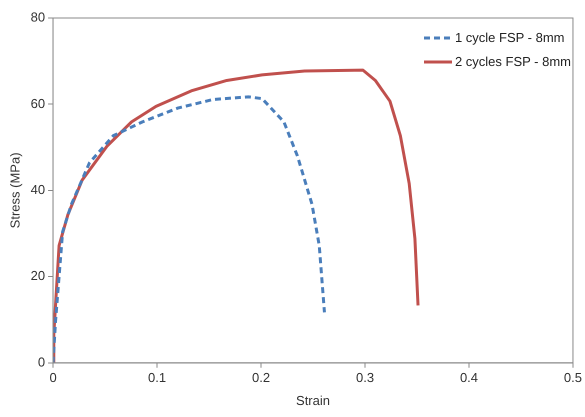 The width and height of the screenshot is (585, 417). Describe the element at coordinates (38, 276) in the screenshot. I see `y-tick-label: 20` at that location.